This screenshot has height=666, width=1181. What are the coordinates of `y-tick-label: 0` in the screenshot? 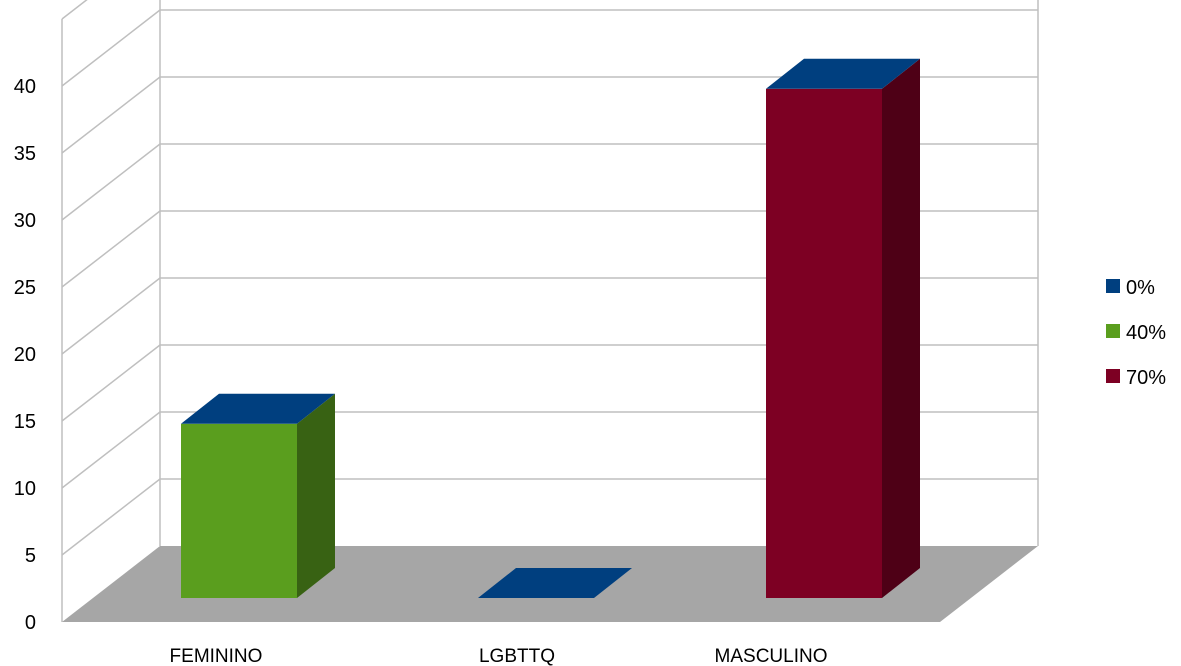 It's located at (30, 623).